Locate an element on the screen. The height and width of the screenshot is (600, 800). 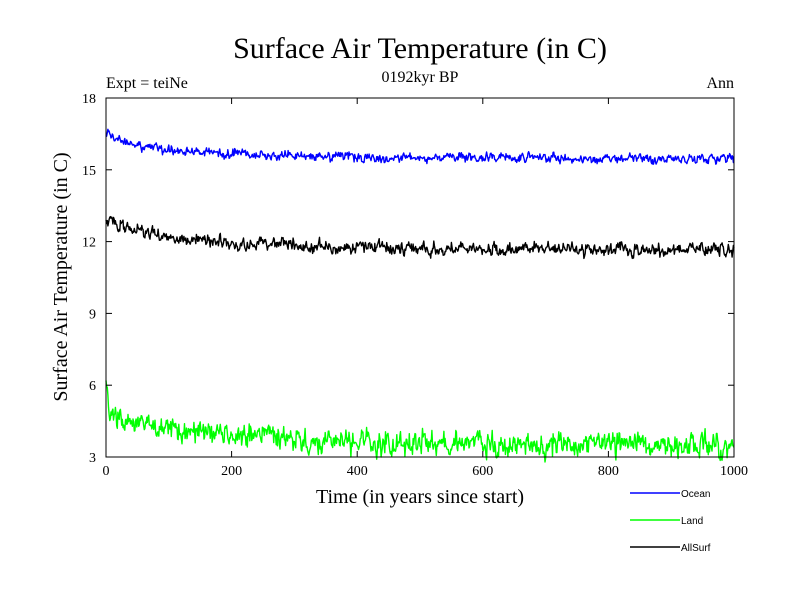
y-tick-label: 12 is located at coordinates (89, 243).